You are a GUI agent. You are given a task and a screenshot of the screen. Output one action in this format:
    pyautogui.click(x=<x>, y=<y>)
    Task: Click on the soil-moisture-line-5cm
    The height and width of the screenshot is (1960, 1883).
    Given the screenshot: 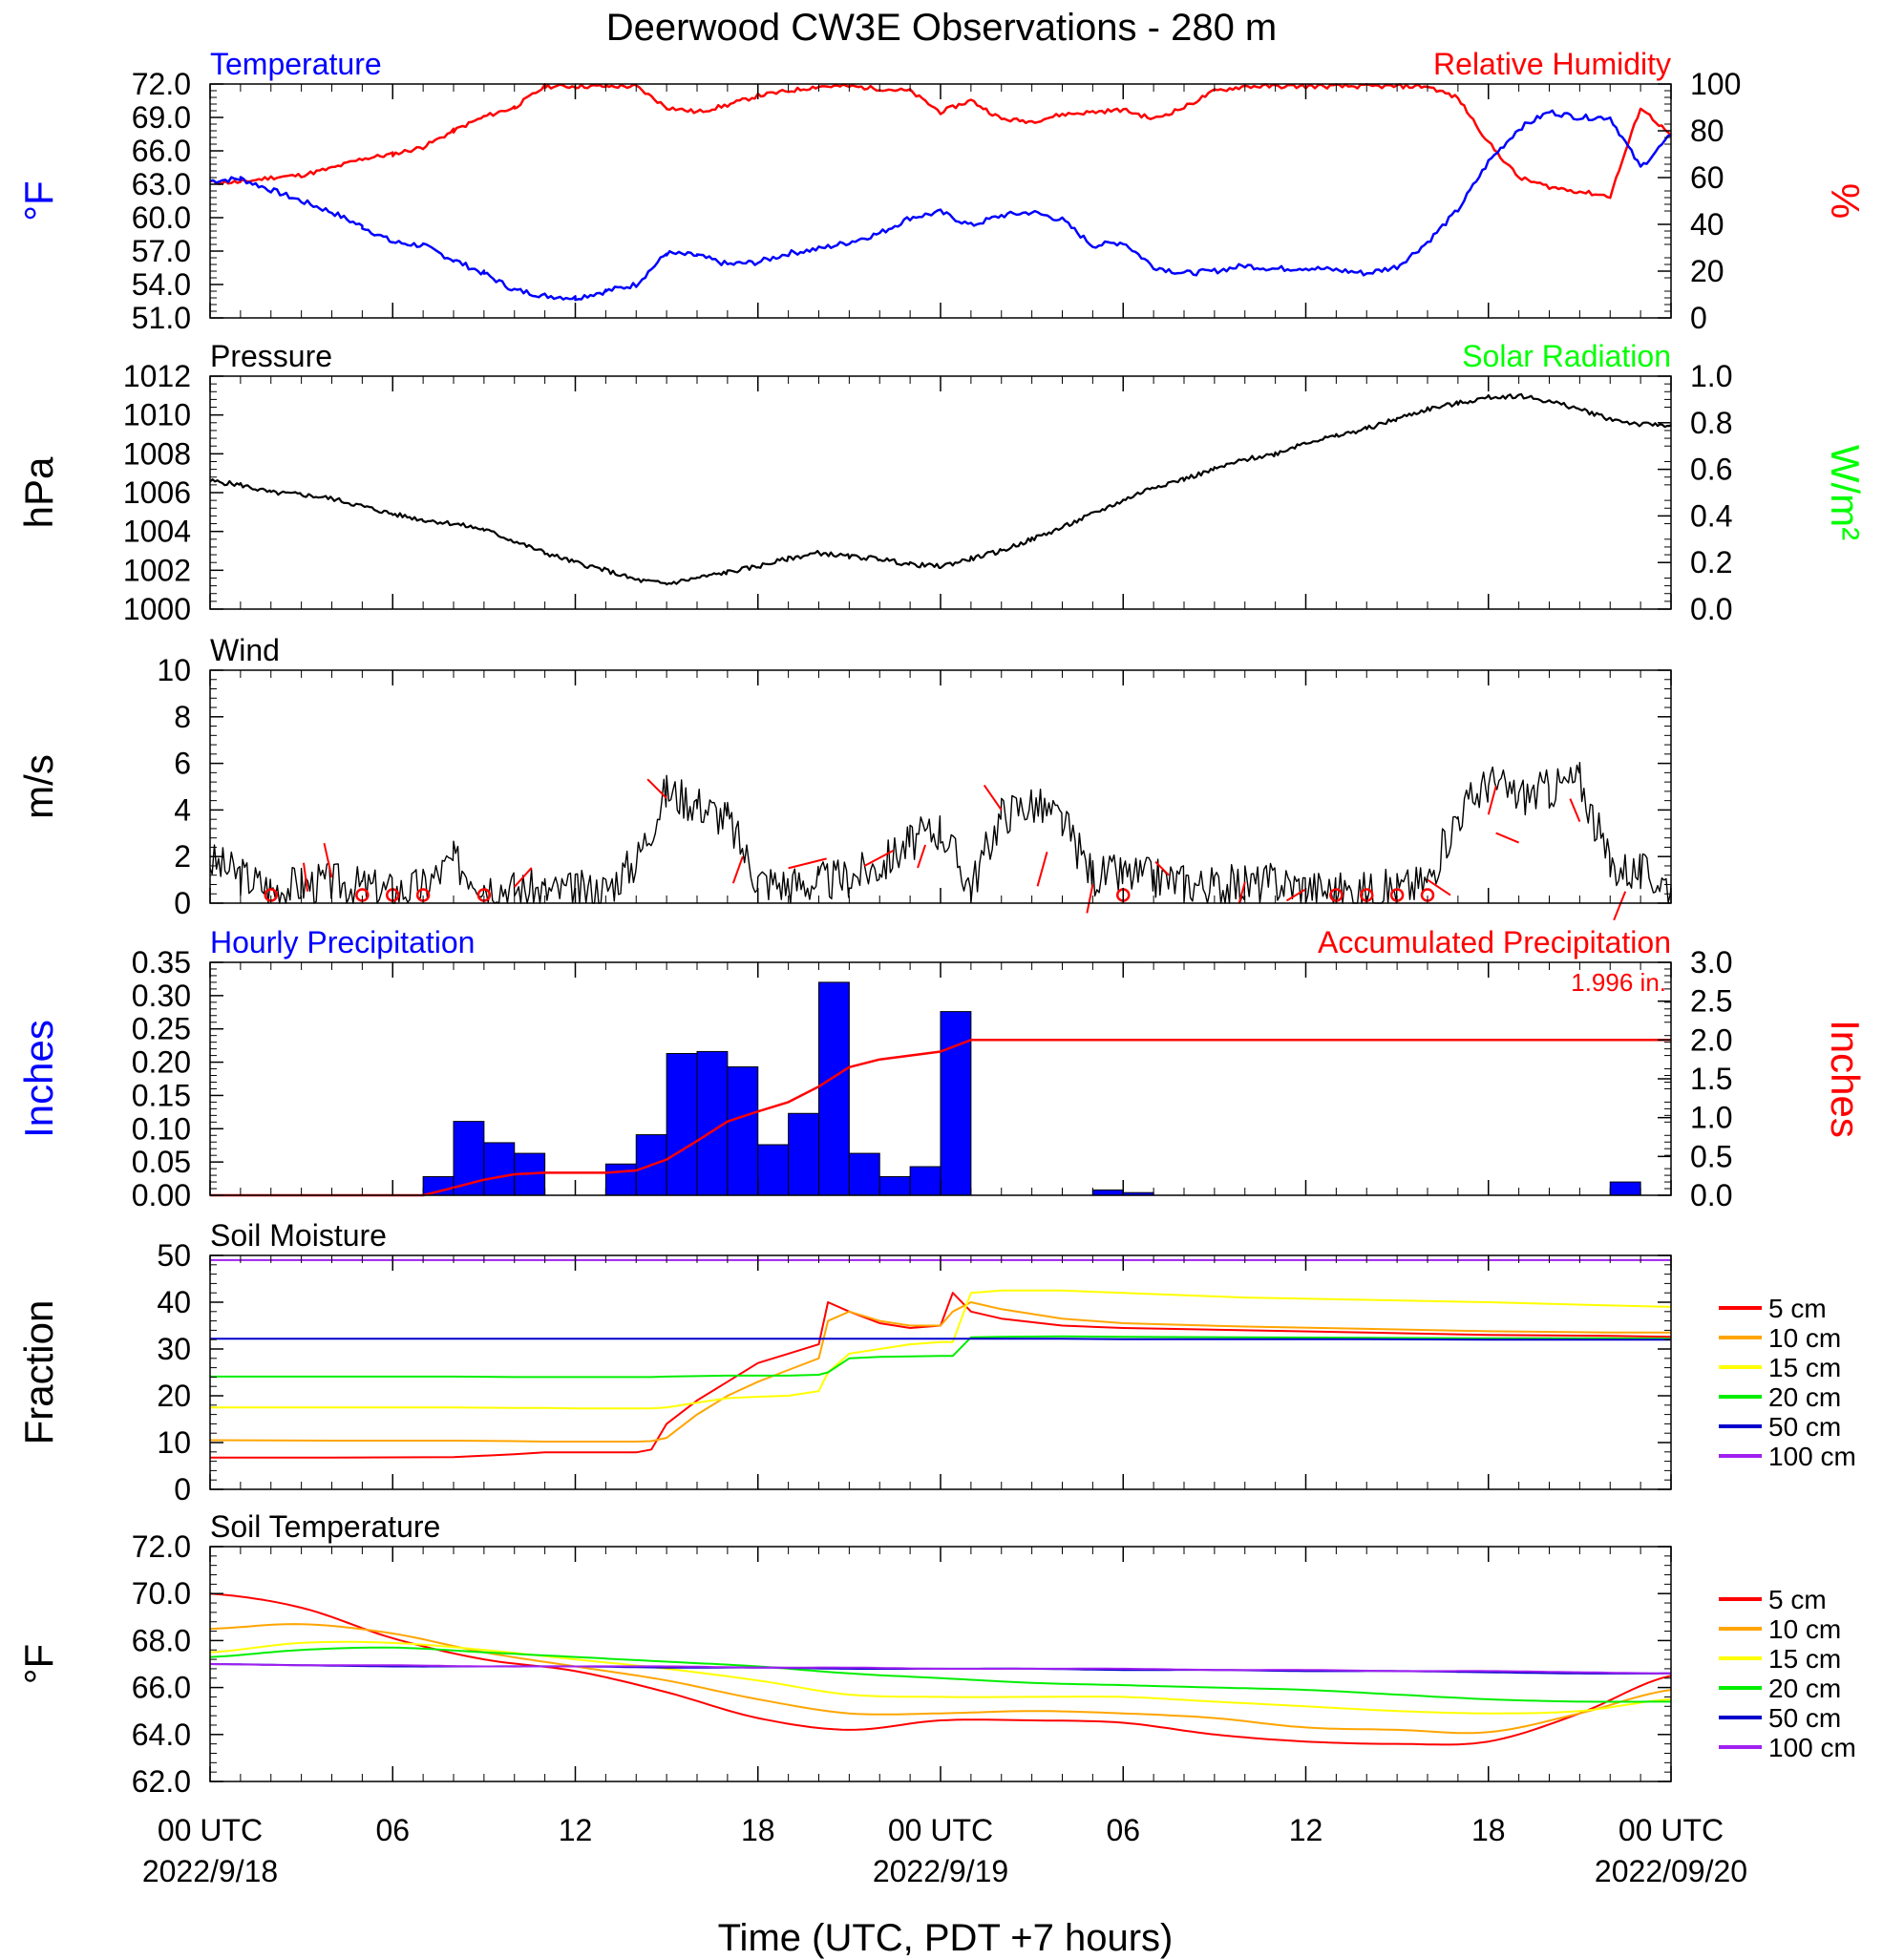 What is the action you would take?
    pyautogui.click(x=941, y=1375)
    